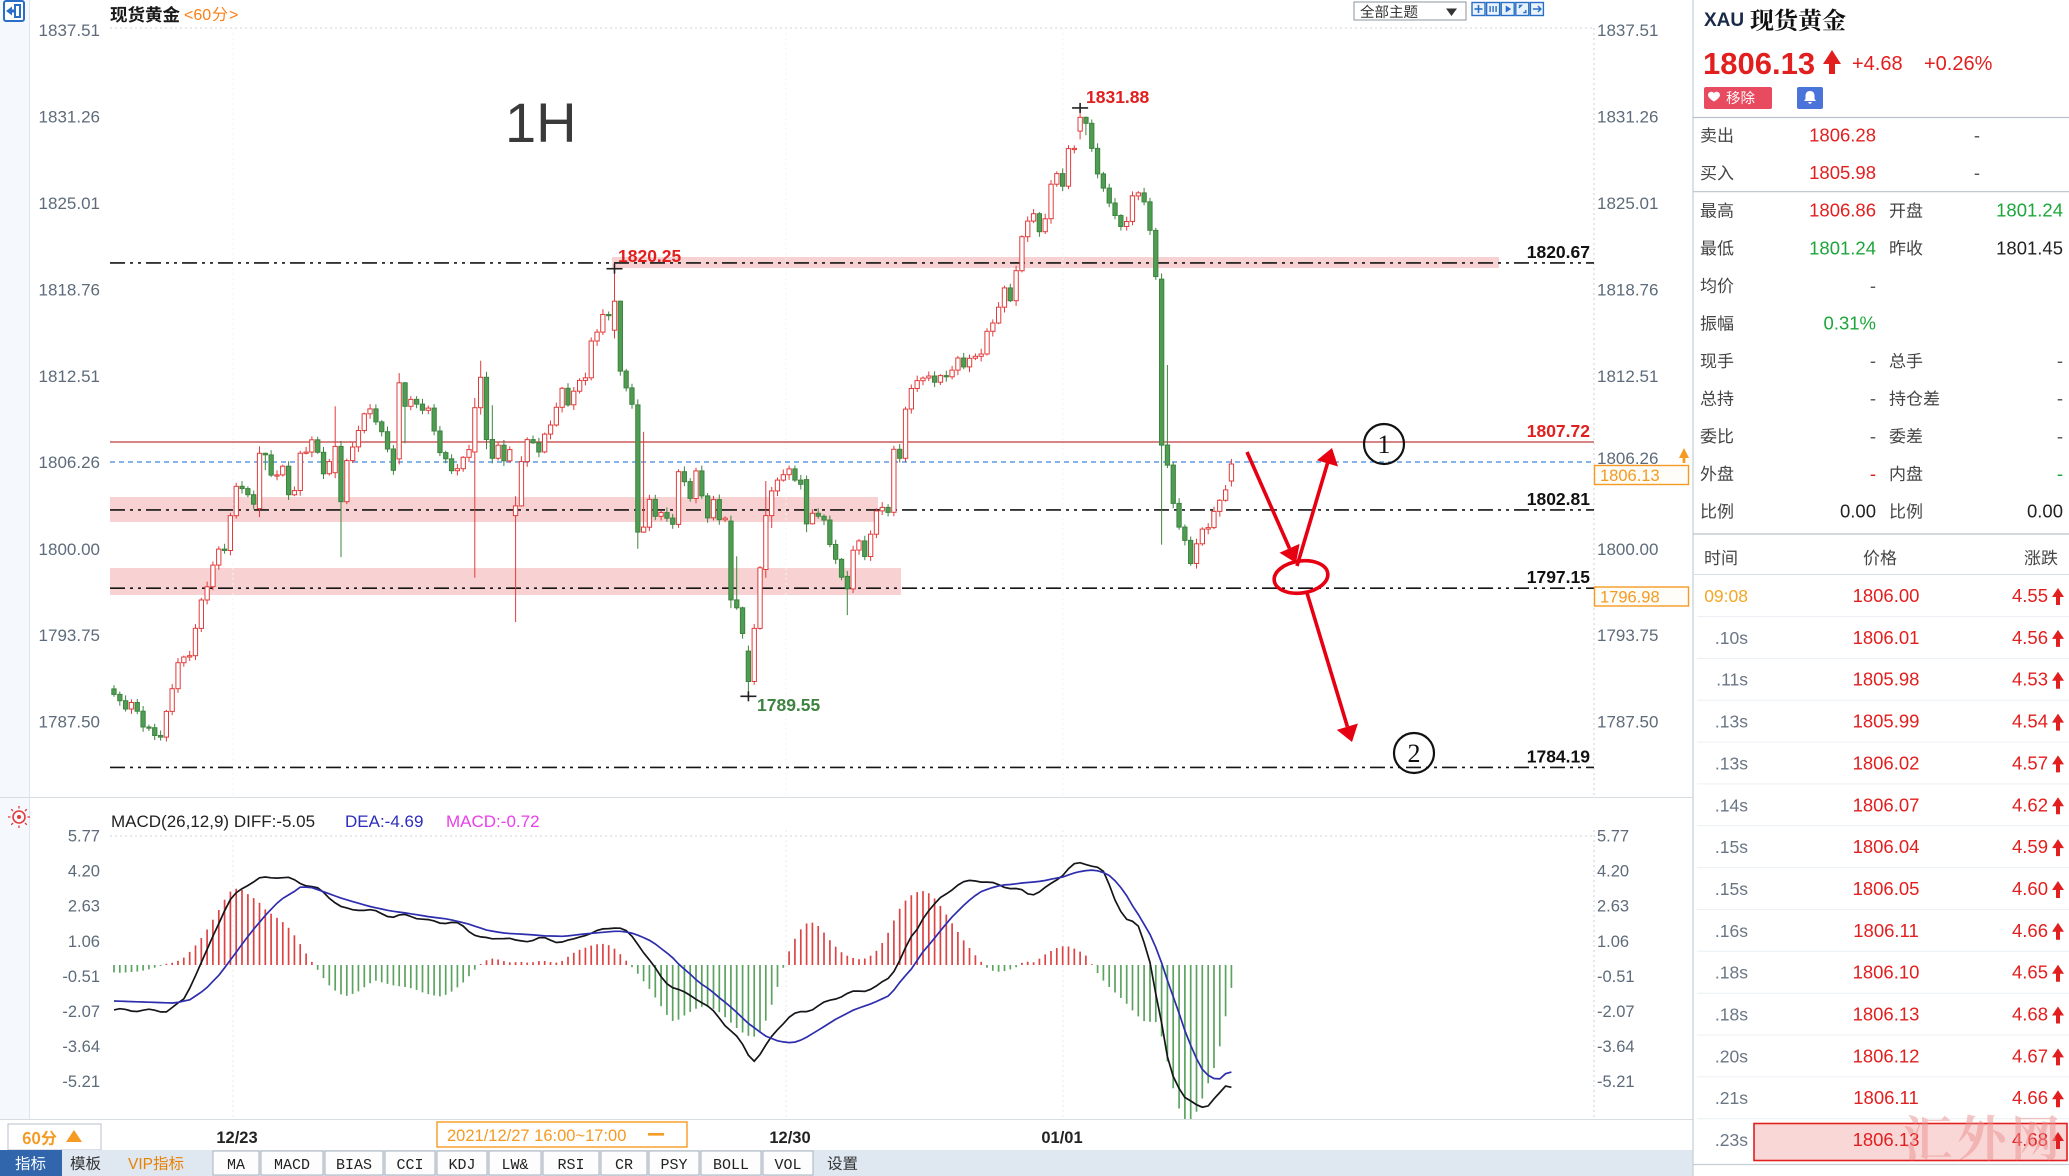 This screenshot has width=2069, height=1176. What do you see at coordinates (69, 462) in the screenshot?
I see `svg-text: 1806.26` at bounding box center [69, 462].